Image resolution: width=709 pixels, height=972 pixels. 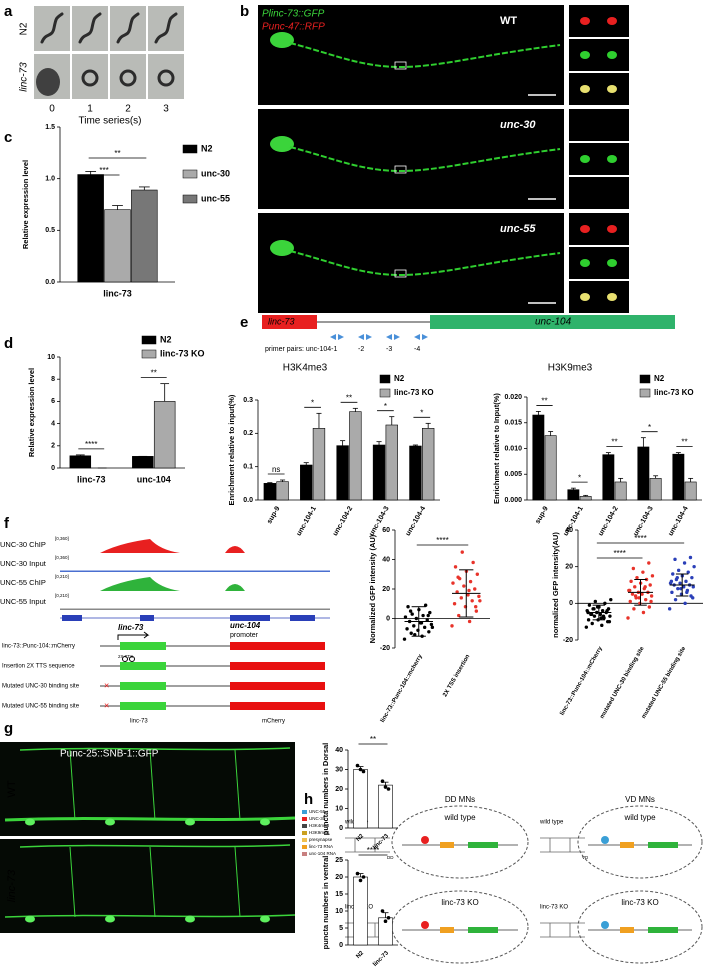 I want to click on track, so click(x=195, y=571).